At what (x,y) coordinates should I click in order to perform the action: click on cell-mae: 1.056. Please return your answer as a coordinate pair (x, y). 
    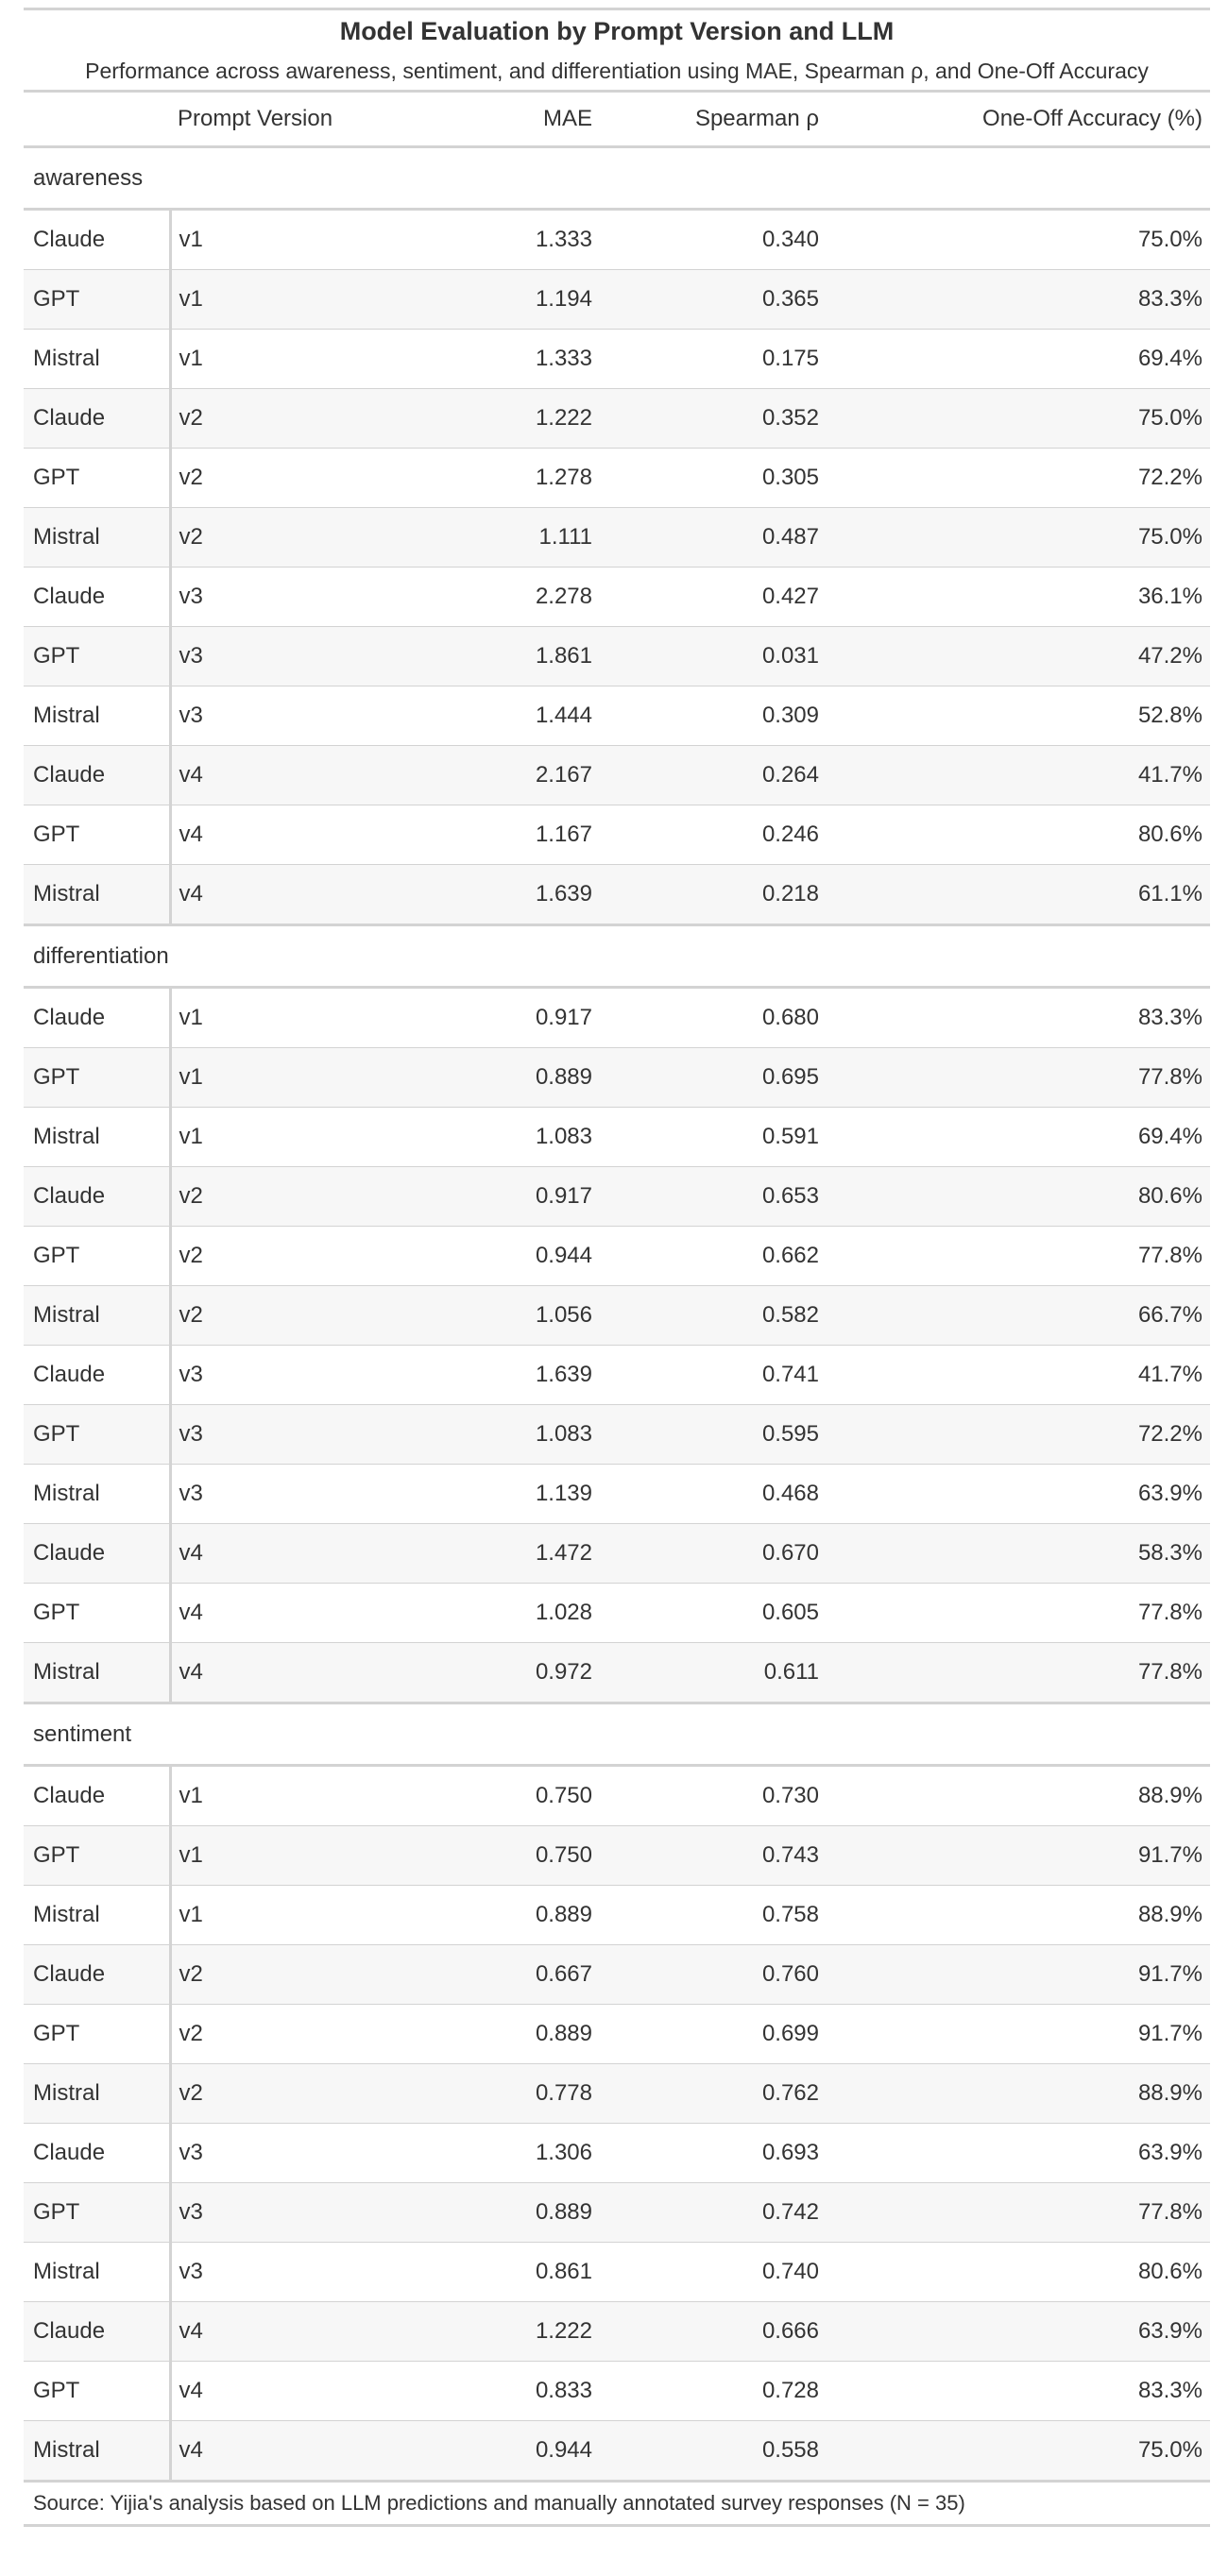
    Looking at the image, I should click on (494, 1315).